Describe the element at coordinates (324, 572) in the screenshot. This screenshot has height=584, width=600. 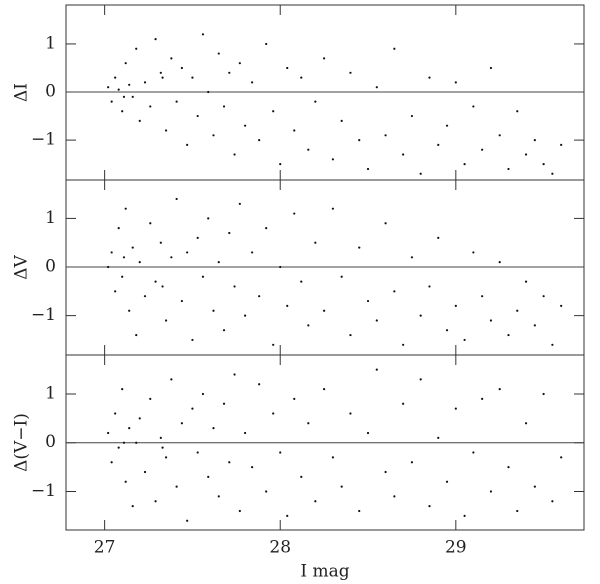
I see `x-axis-label: I mag` at that location.